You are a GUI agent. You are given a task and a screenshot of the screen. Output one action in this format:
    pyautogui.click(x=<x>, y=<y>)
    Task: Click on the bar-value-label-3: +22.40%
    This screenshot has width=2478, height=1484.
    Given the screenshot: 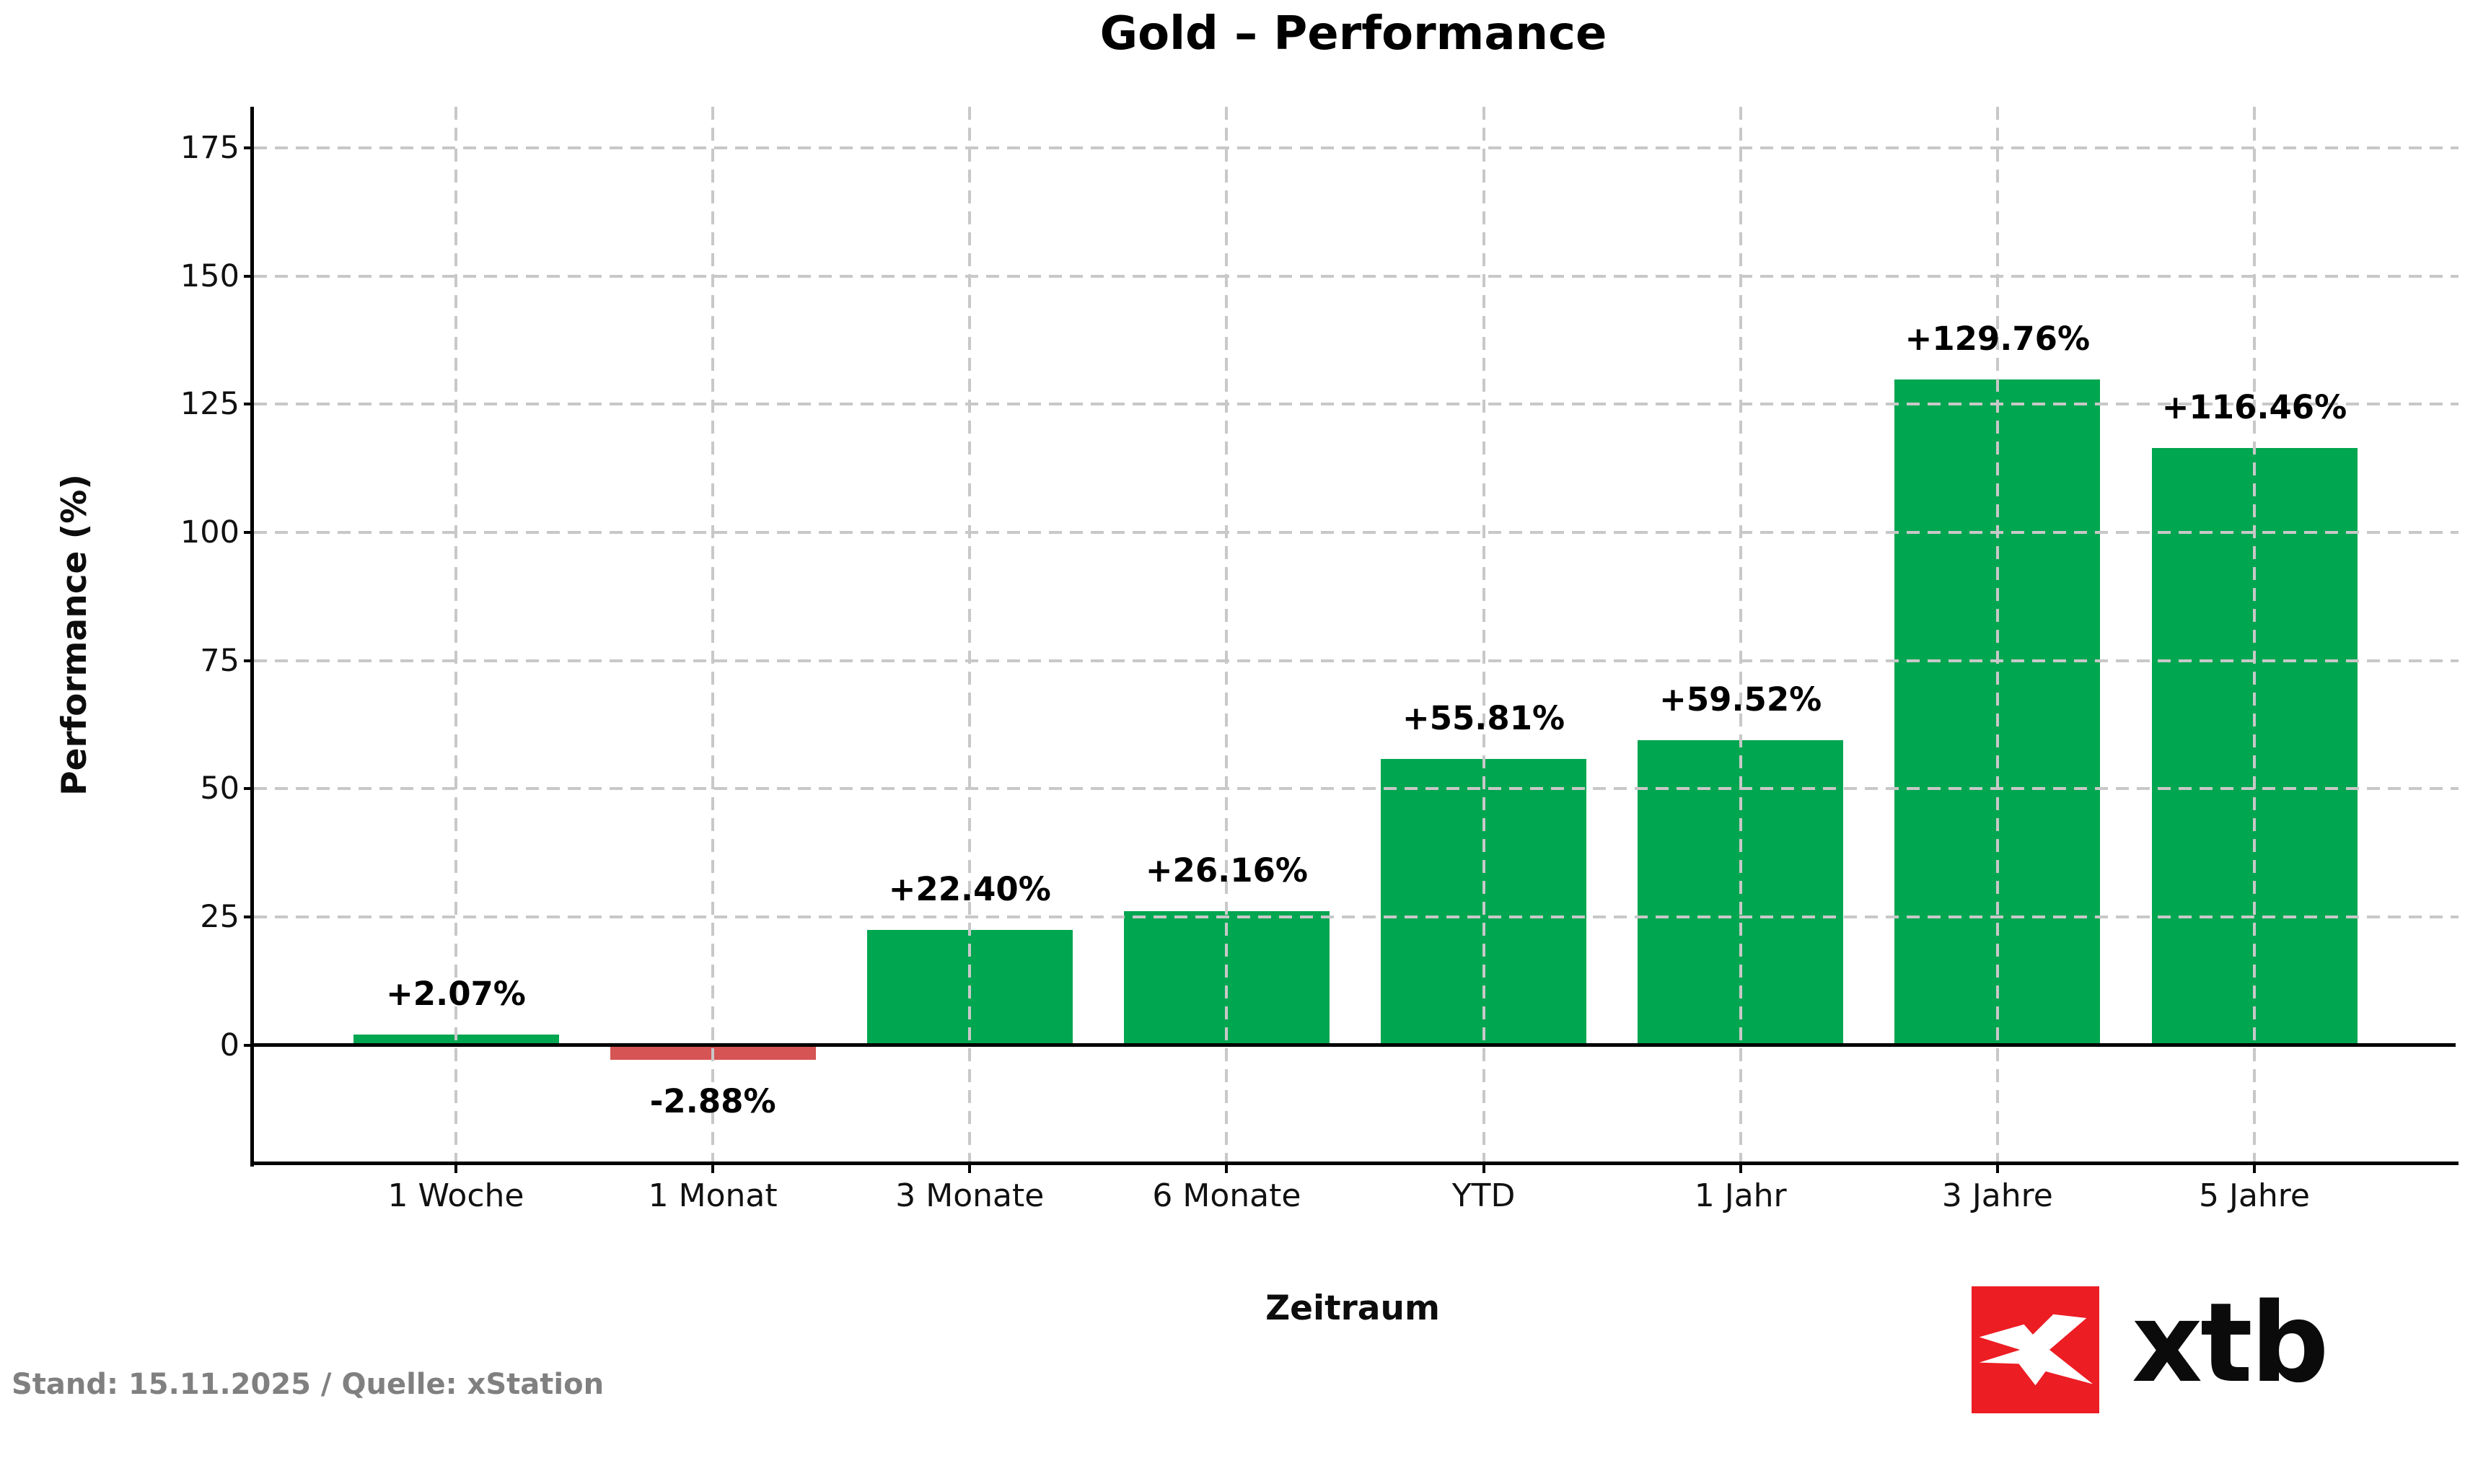 What is the action you would take?
    pyautogui.click(x=969, y=889)
    